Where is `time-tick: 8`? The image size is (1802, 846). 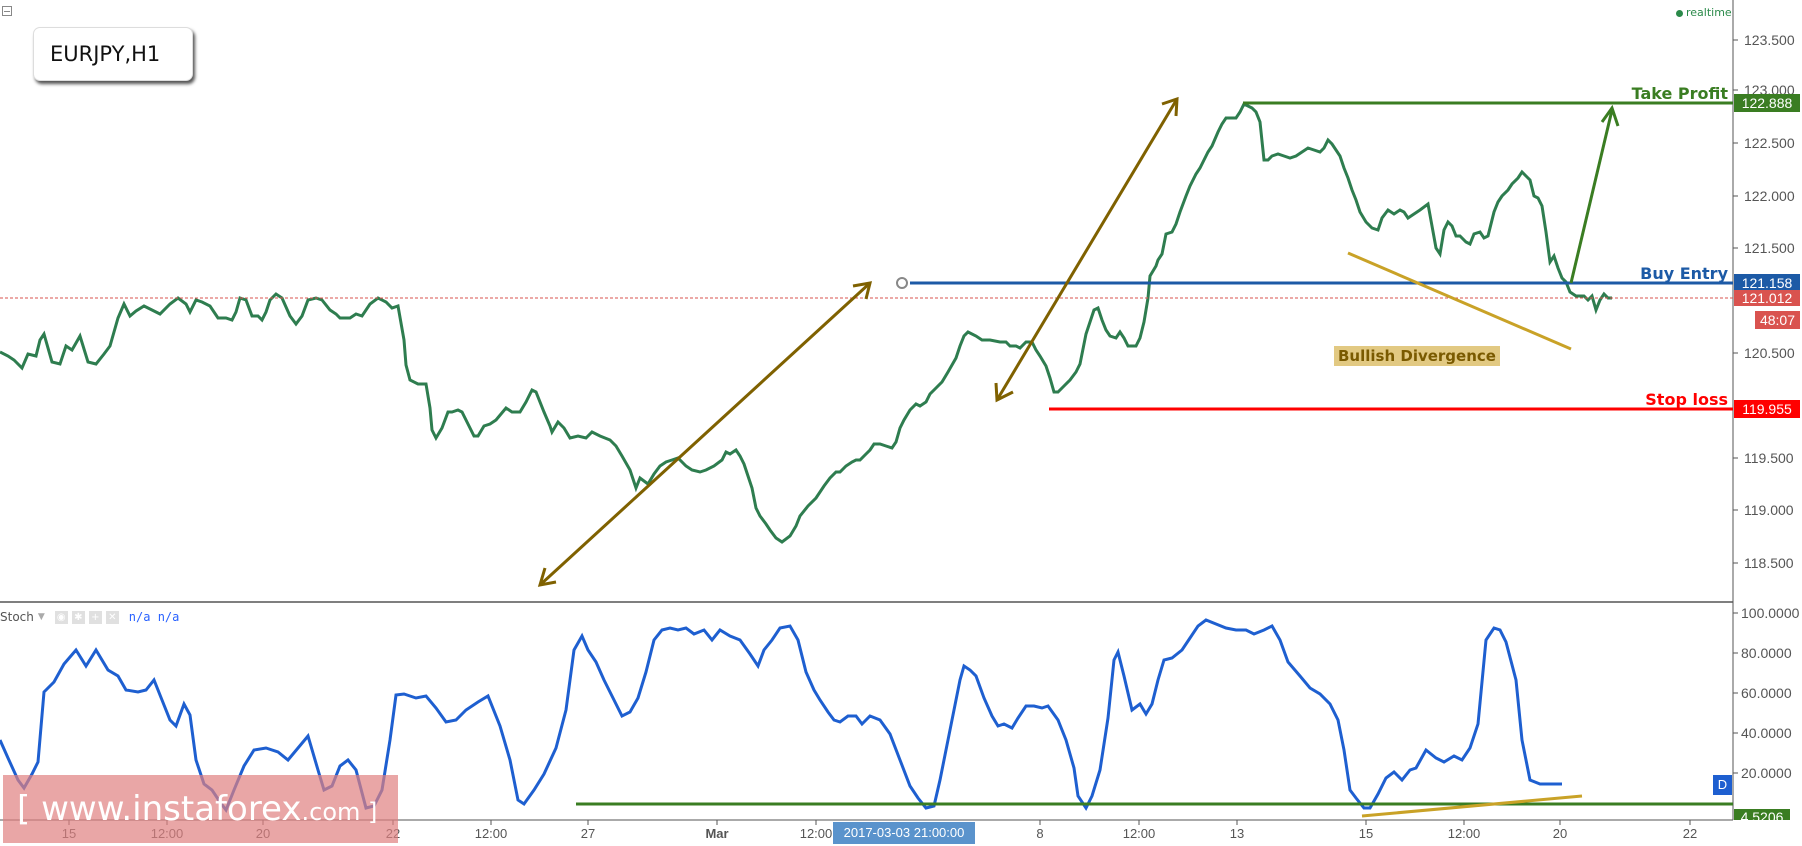
time-tick: 8 is located at coordinates (1040, 833).